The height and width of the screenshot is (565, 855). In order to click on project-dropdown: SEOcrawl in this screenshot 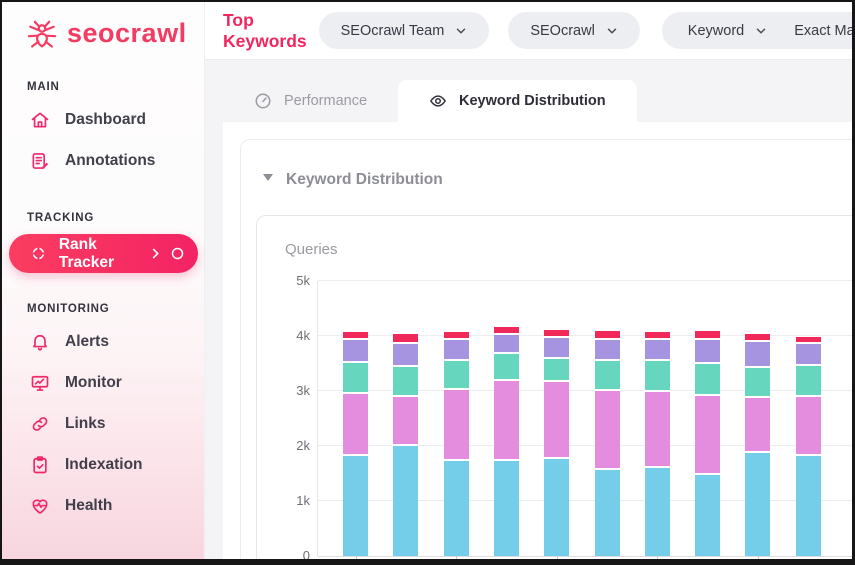, I will do `click(574, 30)`.